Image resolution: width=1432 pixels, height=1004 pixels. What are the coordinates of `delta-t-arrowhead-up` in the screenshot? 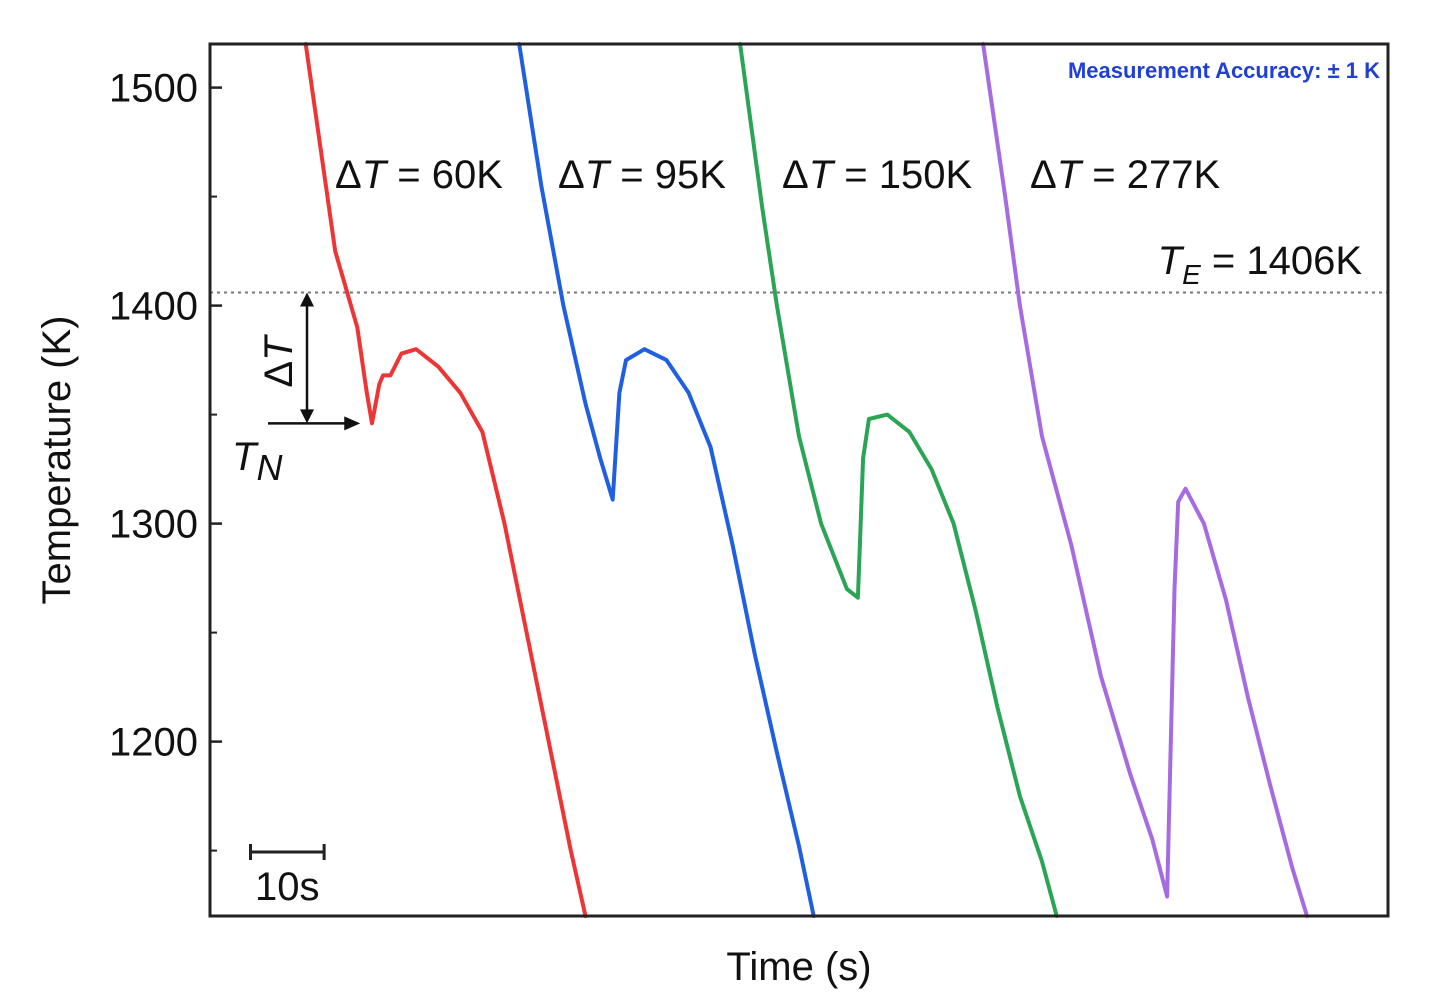 It's located at (307, 299).